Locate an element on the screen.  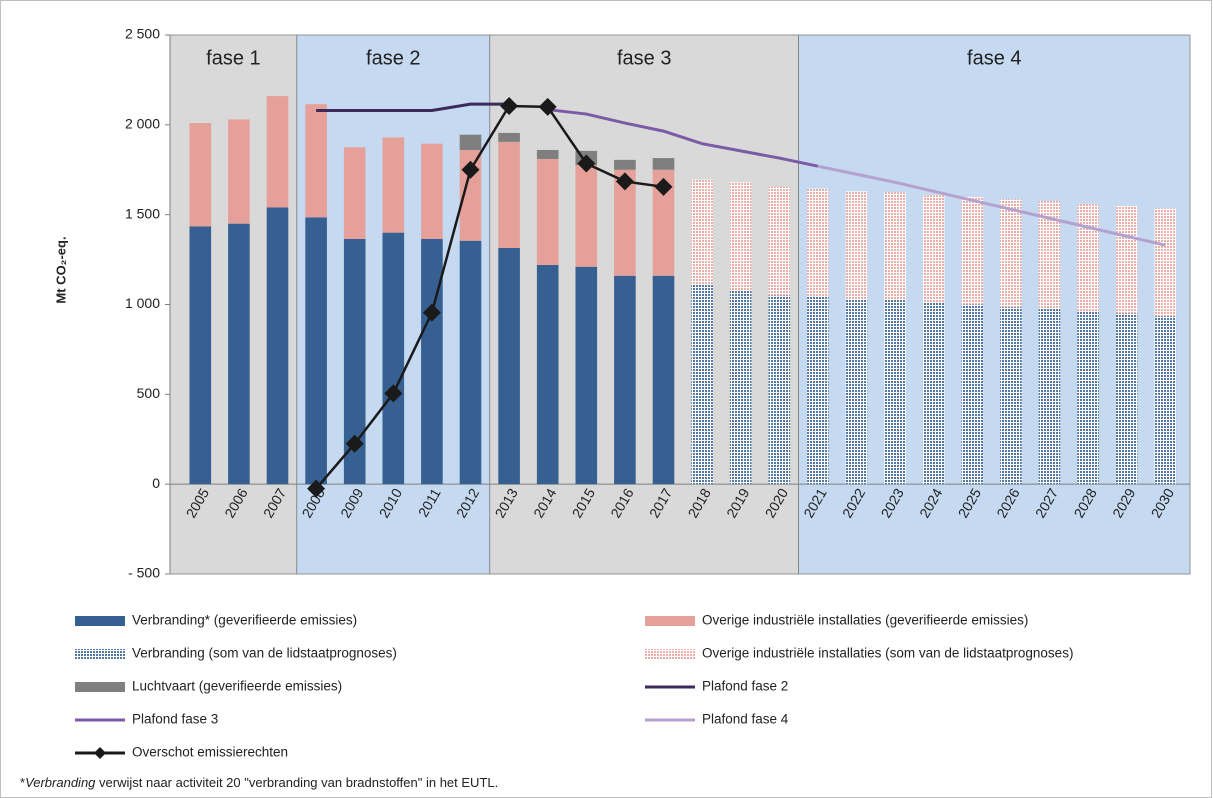
y-tick-label: 2 500 is located at coordinates (142, 34).